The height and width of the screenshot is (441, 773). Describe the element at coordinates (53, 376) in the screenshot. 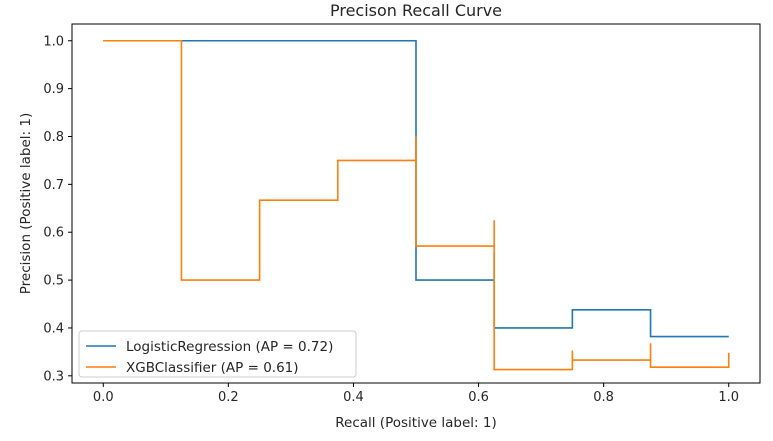

I see `y-tick-label: 0.3` at that location.